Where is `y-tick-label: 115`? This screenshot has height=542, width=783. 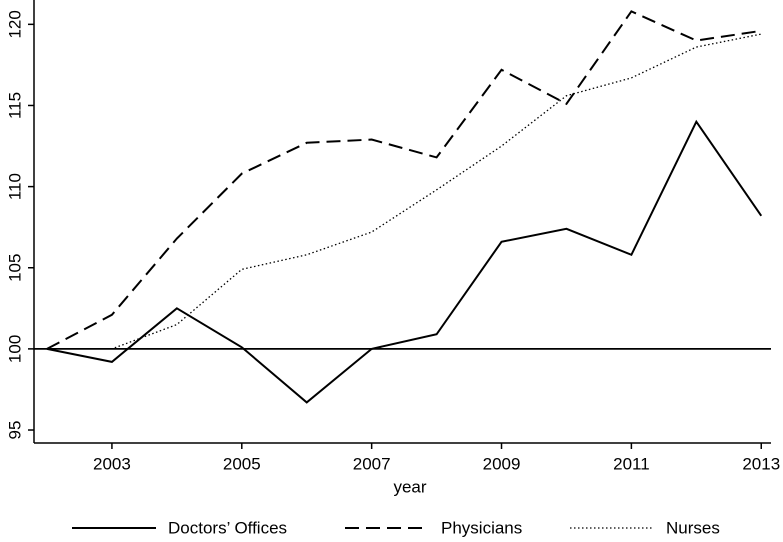
y-tick-label: 115 is located at coordinates (14, 105).